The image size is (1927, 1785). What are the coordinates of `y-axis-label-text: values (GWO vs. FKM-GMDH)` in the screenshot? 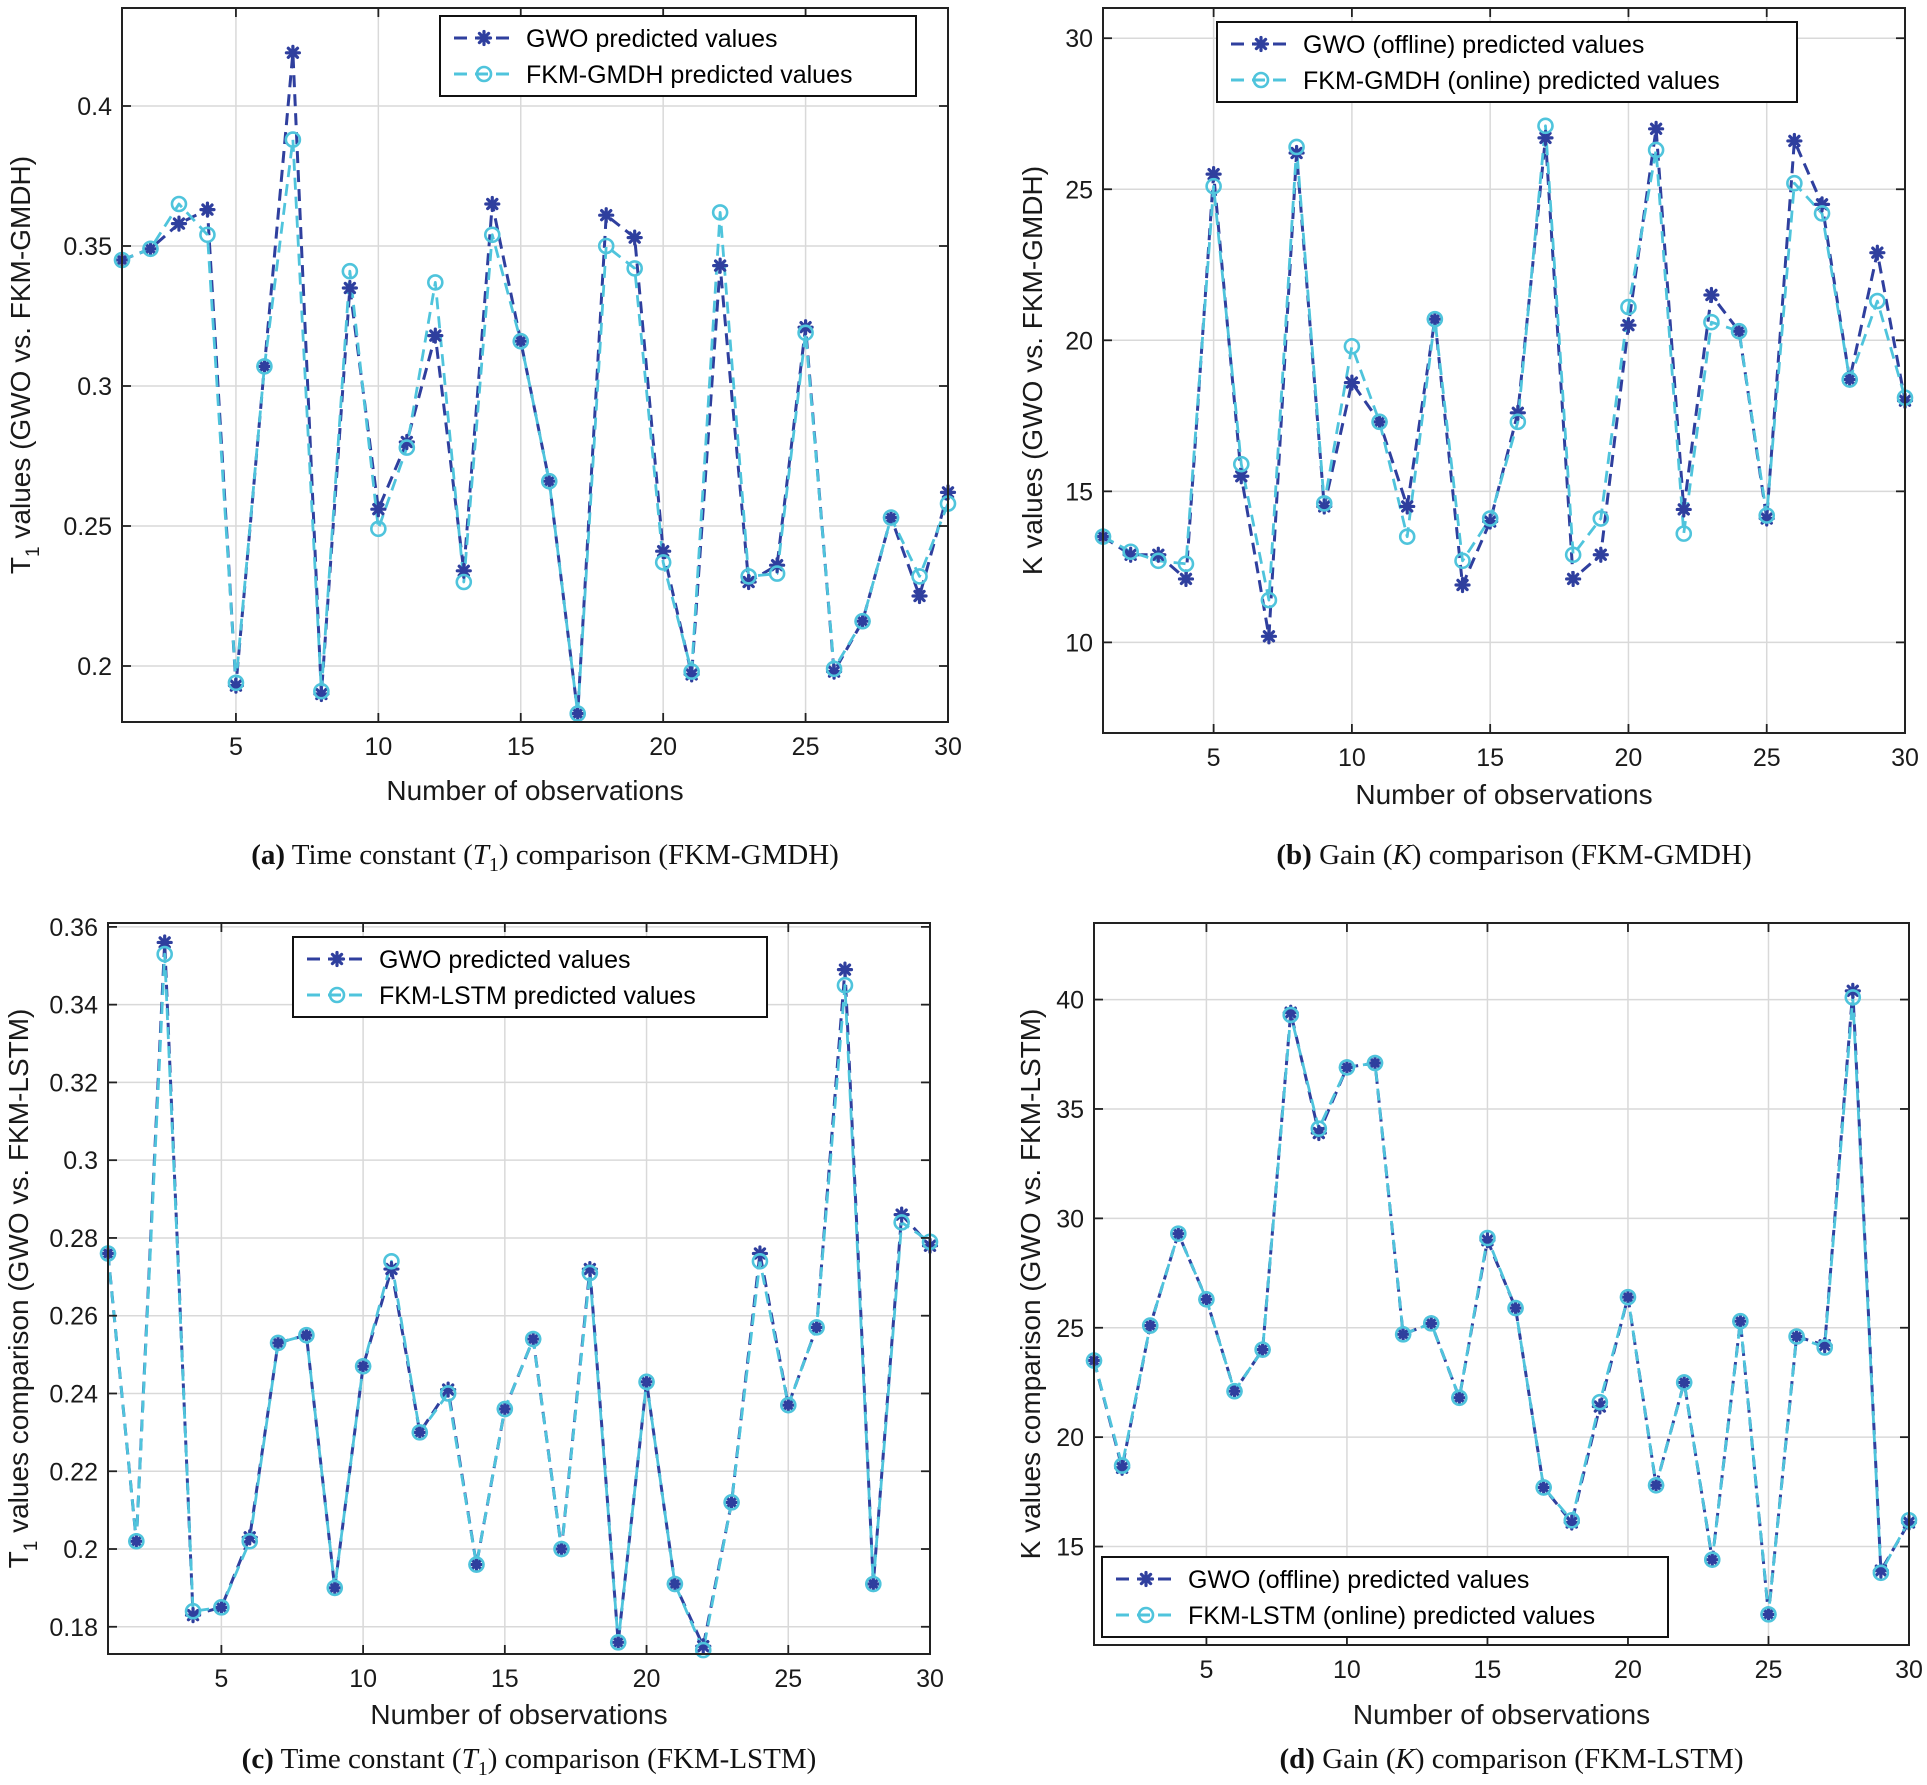 It's located at (20, 351).